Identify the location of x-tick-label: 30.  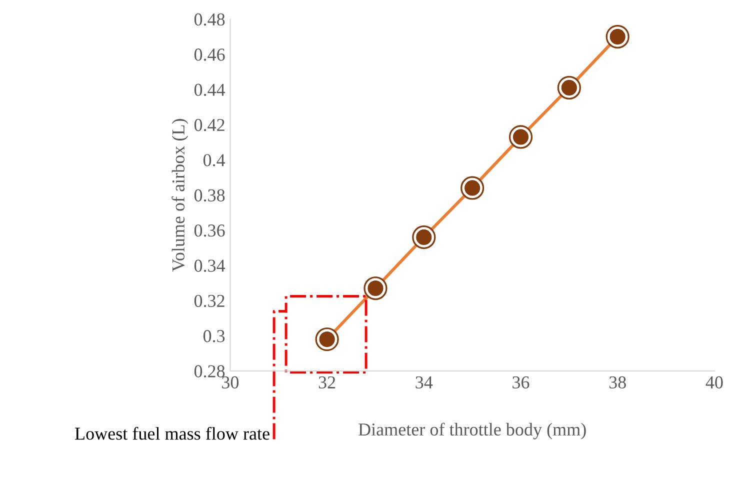
(230, 382).